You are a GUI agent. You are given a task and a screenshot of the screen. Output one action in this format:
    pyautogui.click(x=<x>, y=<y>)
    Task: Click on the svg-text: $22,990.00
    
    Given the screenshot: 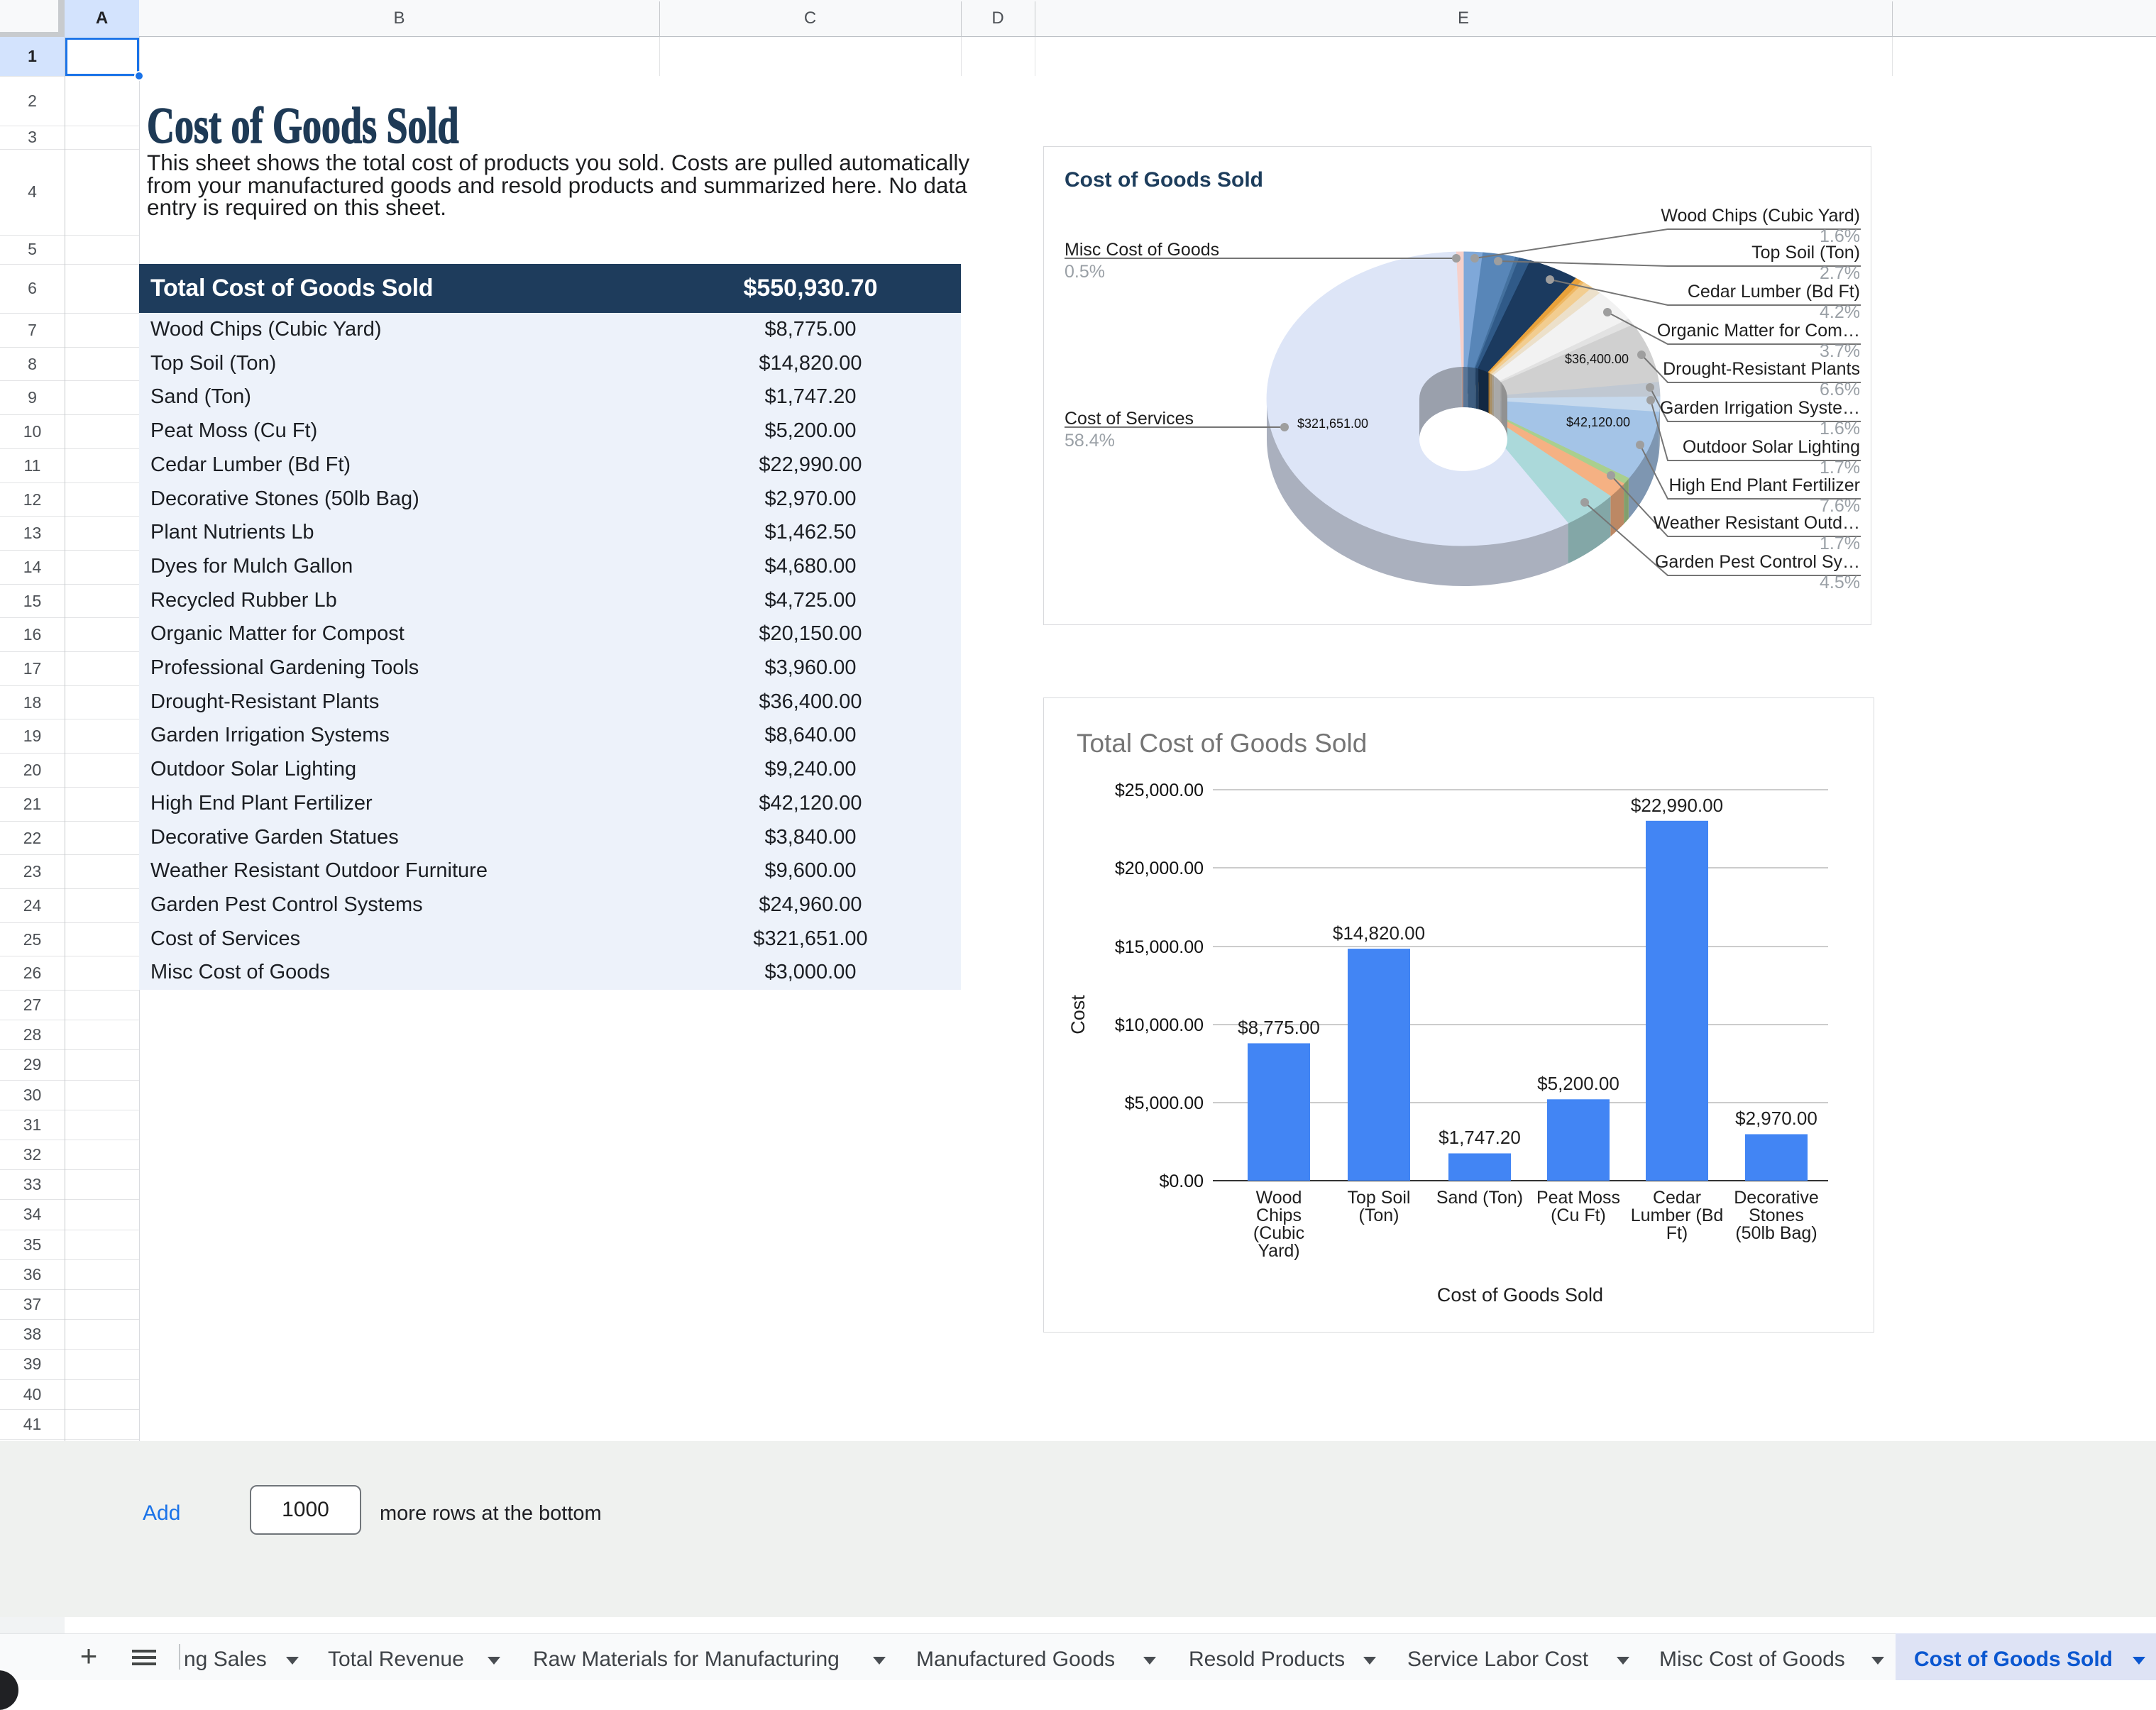 What is the action you would take?
    pyautogui.click(x=1677, y=805)
    